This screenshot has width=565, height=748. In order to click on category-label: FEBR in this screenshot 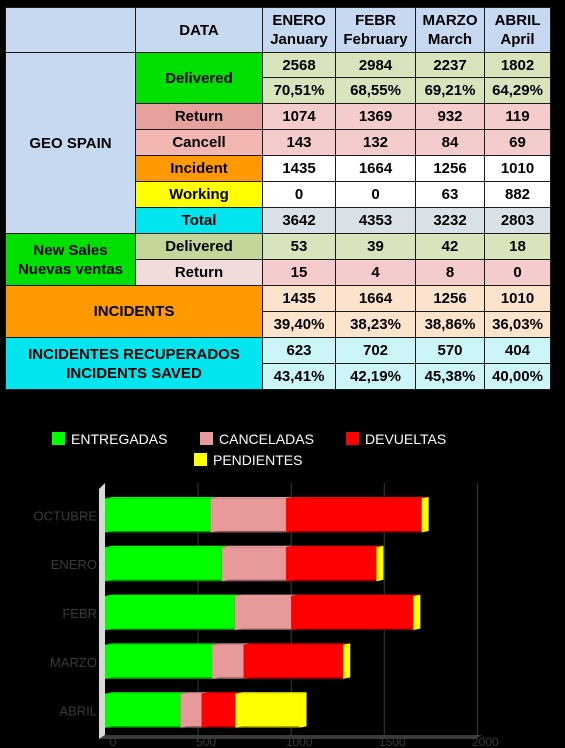, I will do `click(79, 613)`.